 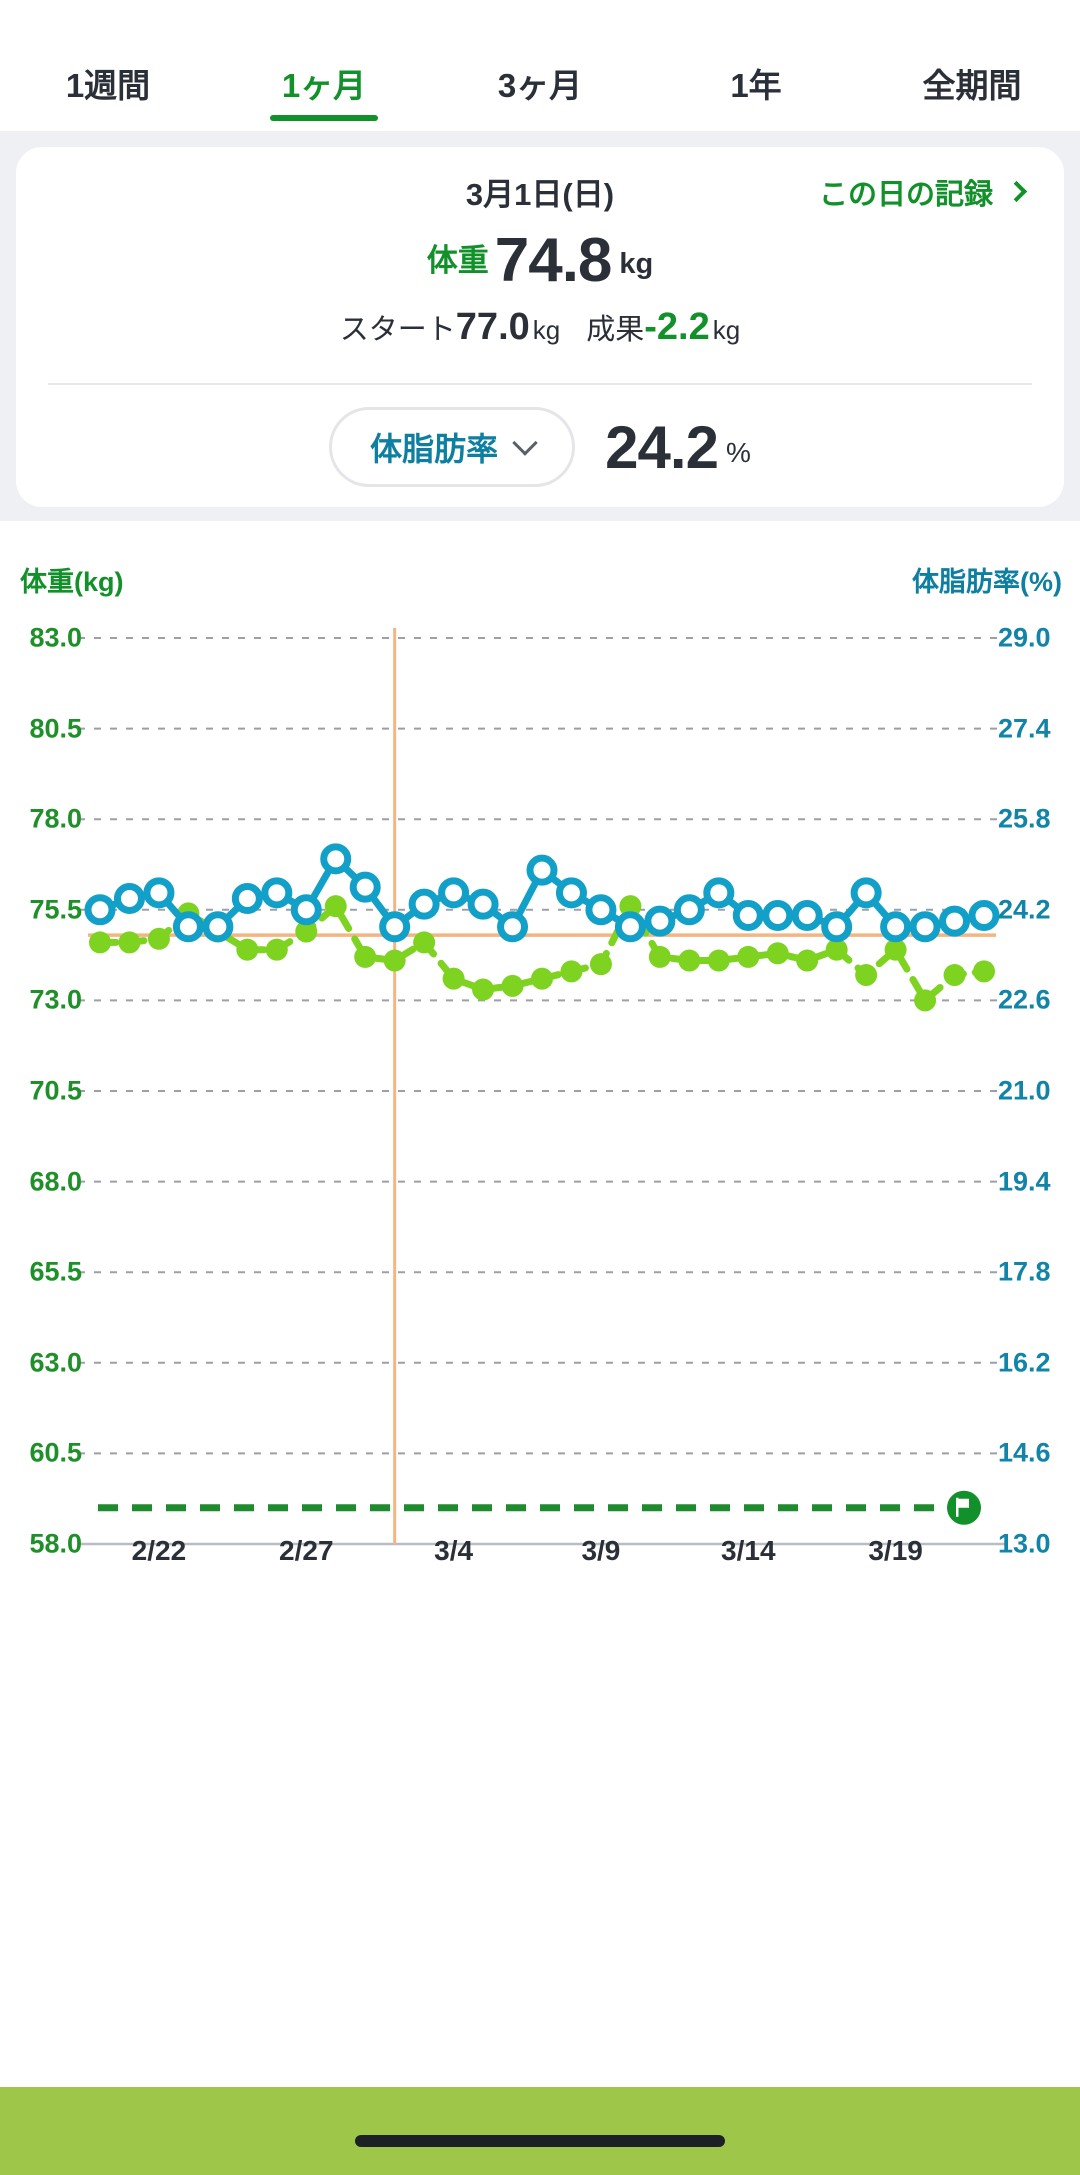 What do you see at coordinates (1024, 818) in the screenshot?
I see `right-axis-tick-label: 25.8` at bounding box center [1024, 818].